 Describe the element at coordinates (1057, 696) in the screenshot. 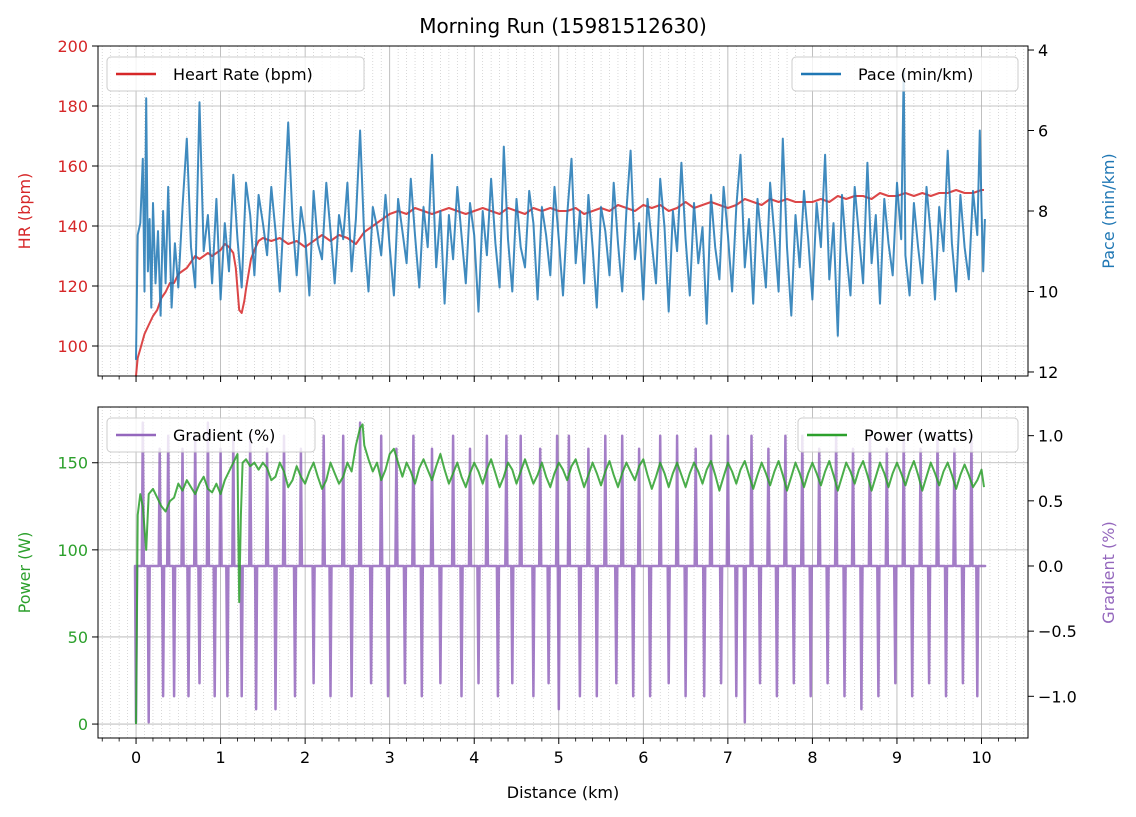

I see `y-right-tick-label: −1.0` at that location.